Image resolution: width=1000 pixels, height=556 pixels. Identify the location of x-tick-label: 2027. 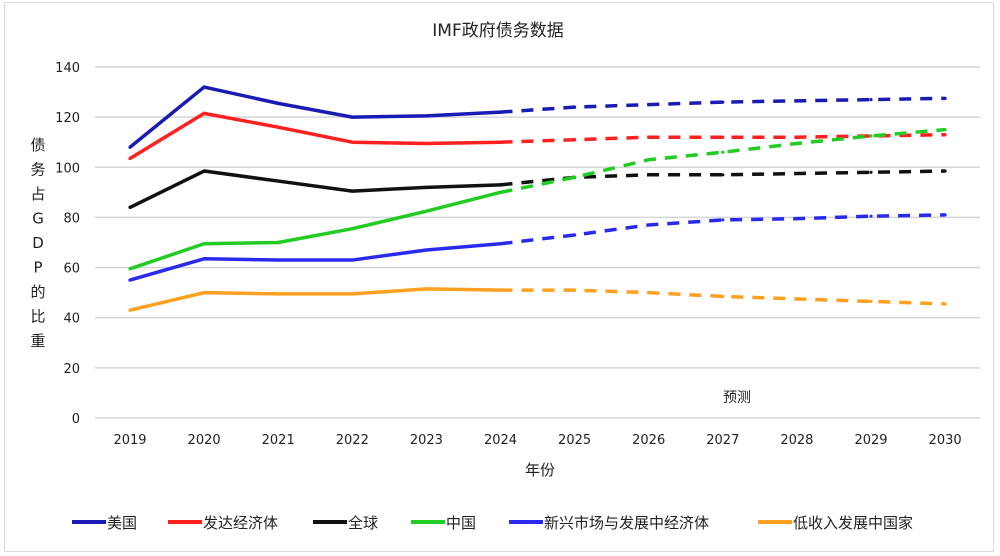
(722, 440).